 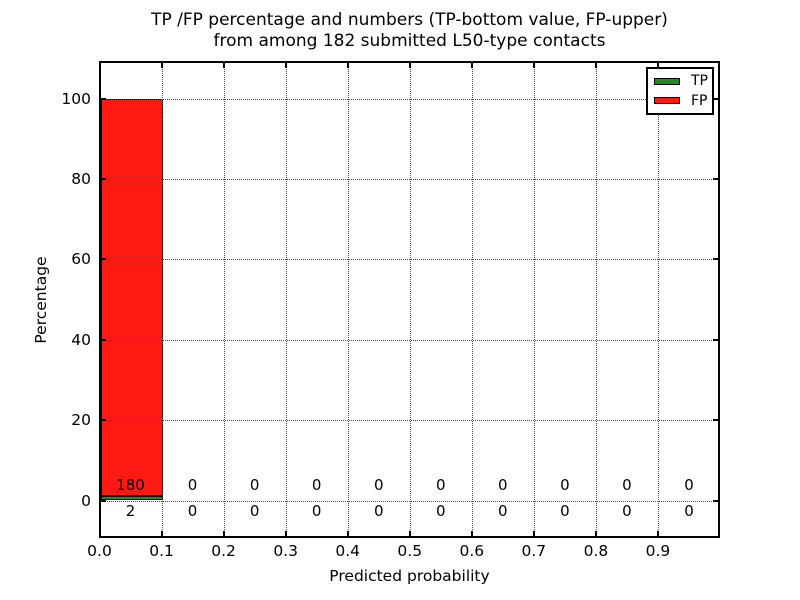 What do you see at coordinates (130, 485) in the screenshot?
I see `fp-count-label: 180` at bounding box center [130, 485].